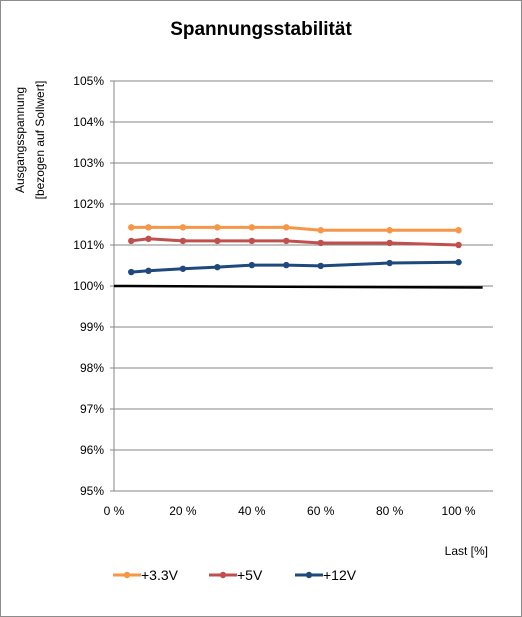 Image resolution: width=522 pixels, height=617 pixels. Describe the element at coordinates (295, 267) in the screenshot. I see `series-12V` at that location.